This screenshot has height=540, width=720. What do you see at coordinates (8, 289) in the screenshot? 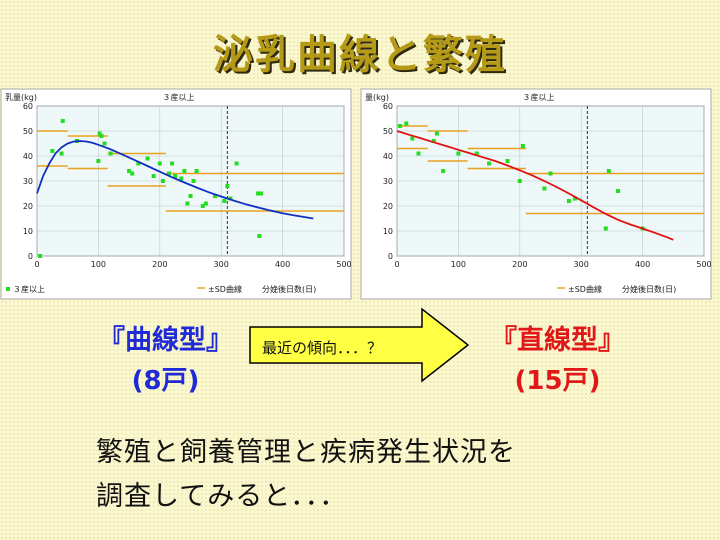
I see `legend-point-swatch` at bounding box center [8, 289].